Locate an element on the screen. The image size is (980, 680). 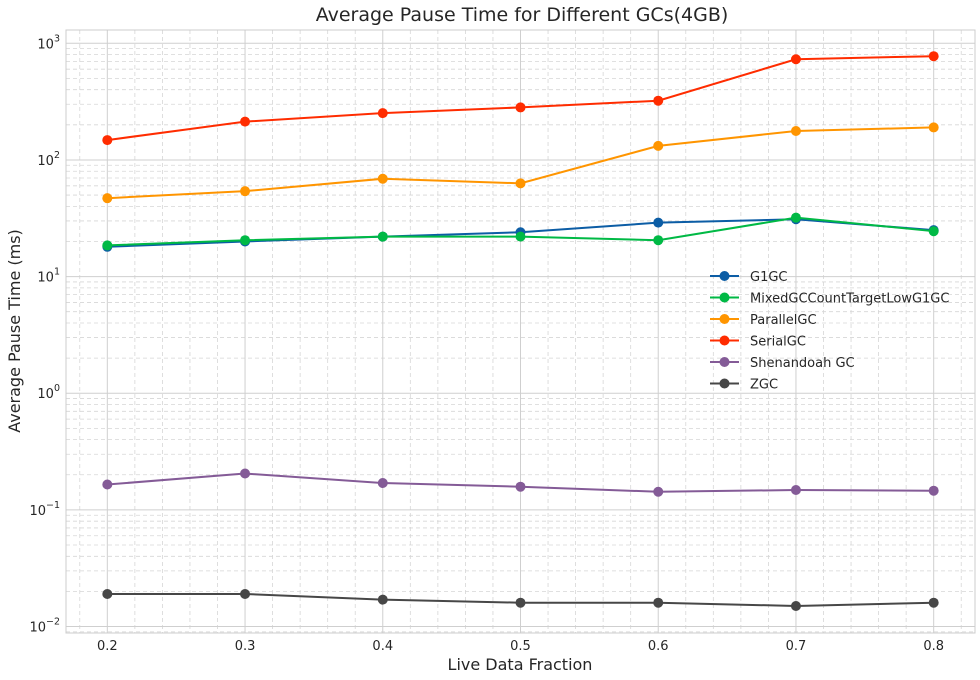
y-tick-label: 10⁰ is located at coordinates (48, 392).